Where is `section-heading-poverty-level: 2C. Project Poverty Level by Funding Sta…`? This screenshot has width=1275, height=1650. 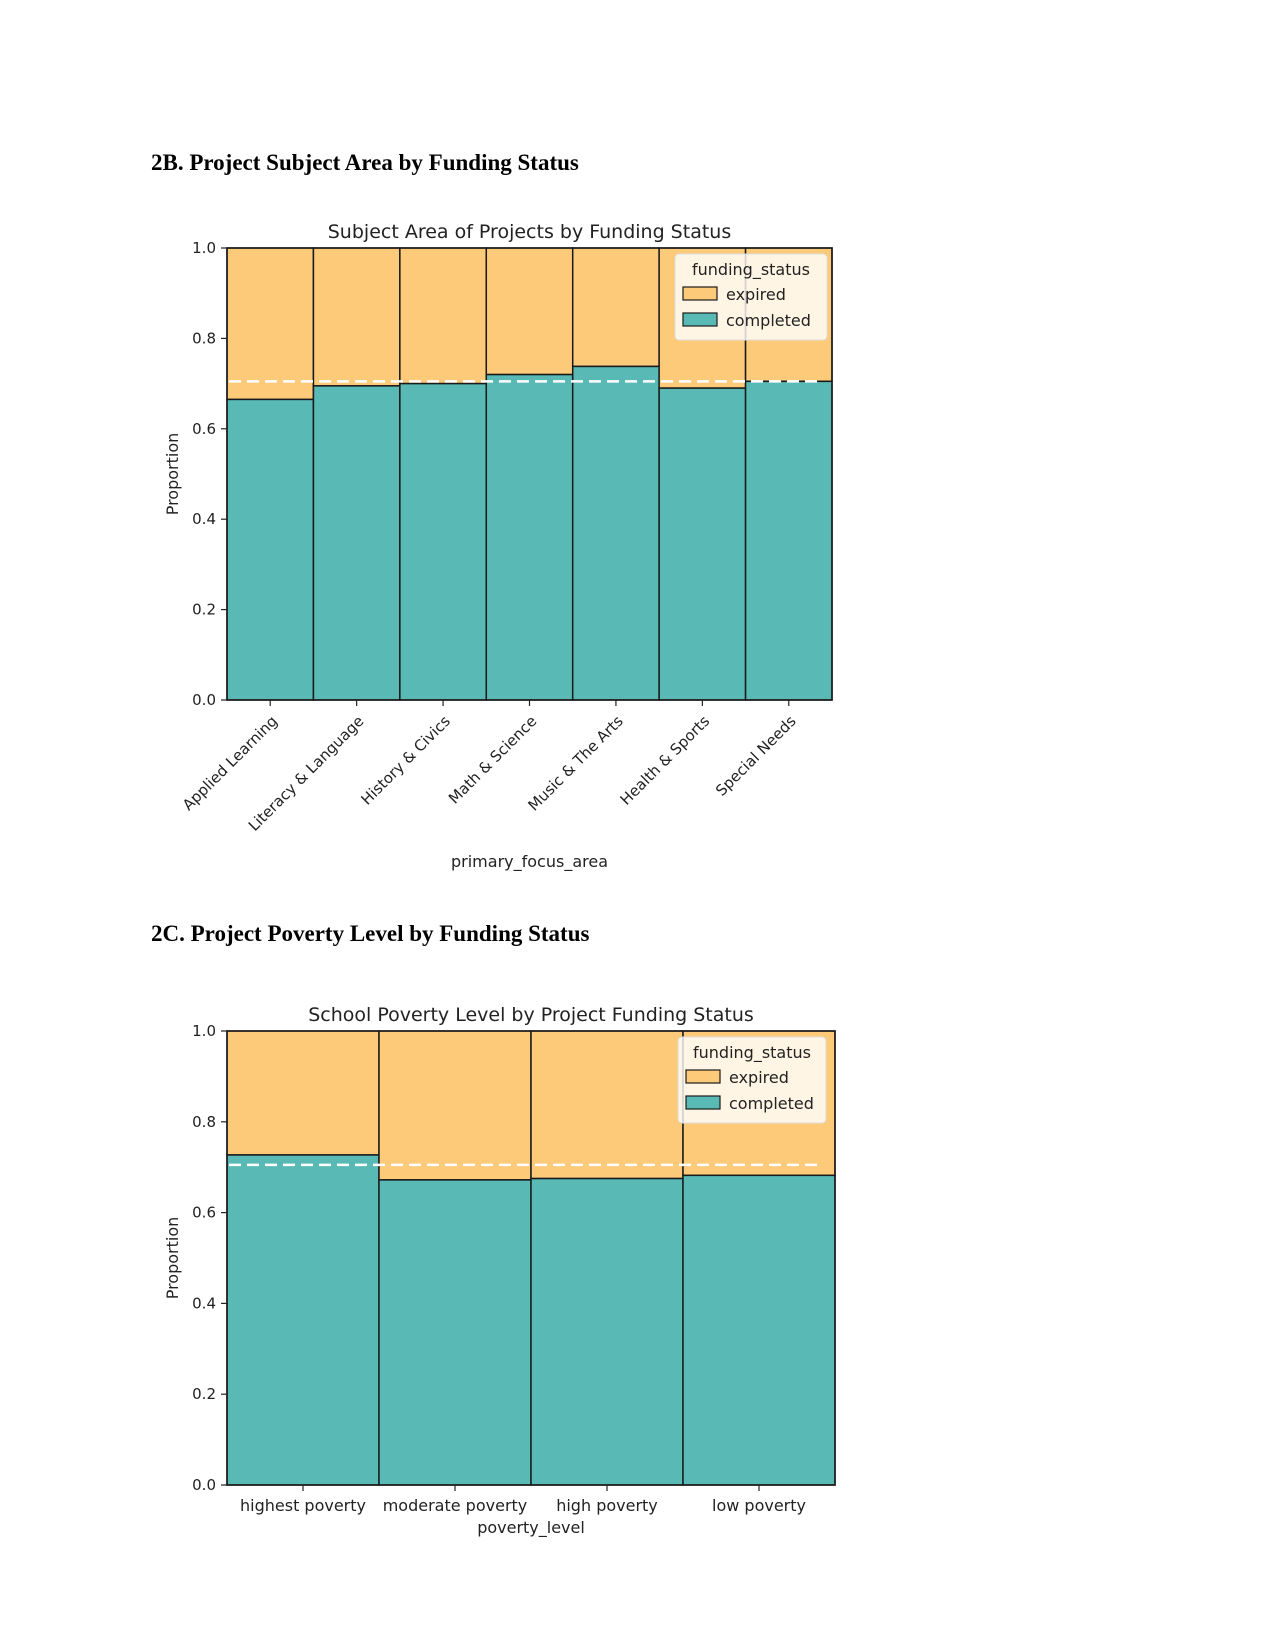 section-heading-poverty-level: 2C. Project Poverty Level by Funding Sta… is located at coordinates (370, 933).